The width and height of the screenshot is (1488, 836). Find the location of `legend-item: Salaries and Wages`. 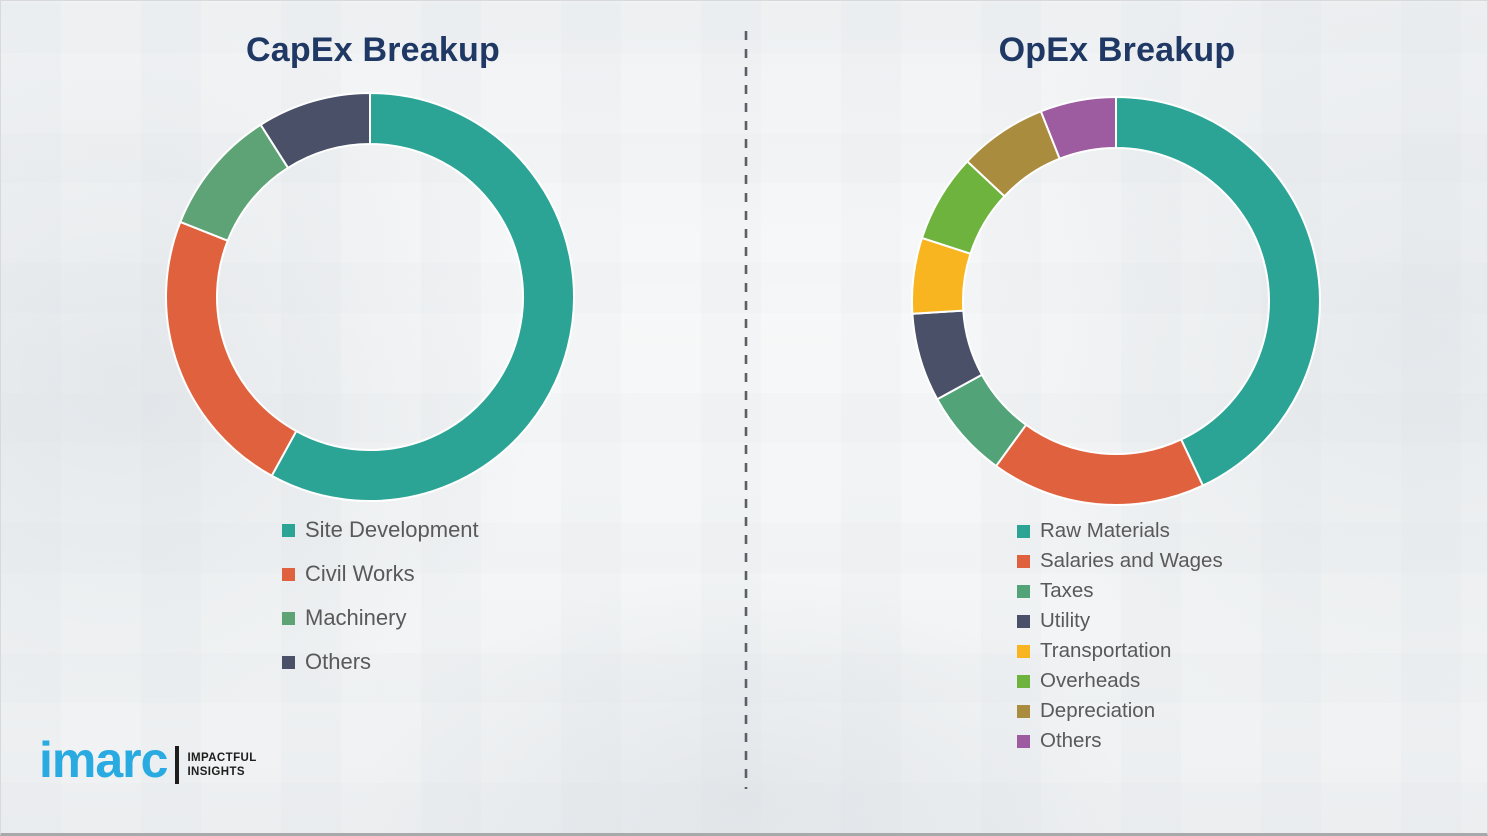

legend-item: Salaries and Wages is located at coordinates (1120, 561).